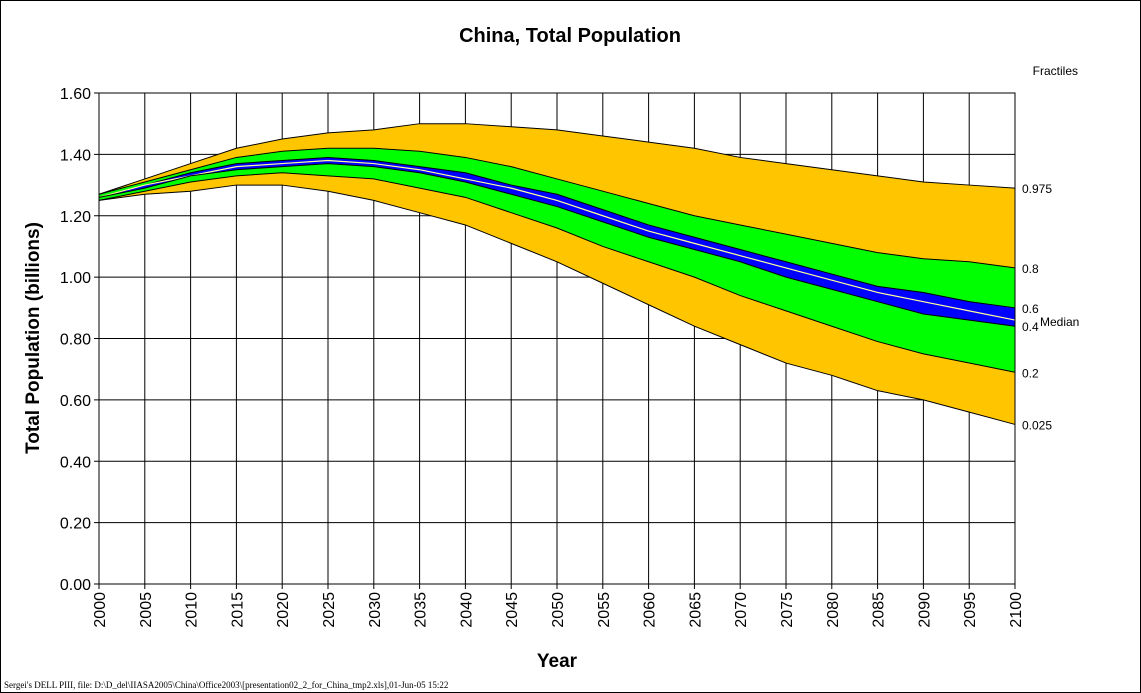 The width and height of the screenshot is (1141, 693). I want to click on x-tick-label: 2040, so click(466, 610).